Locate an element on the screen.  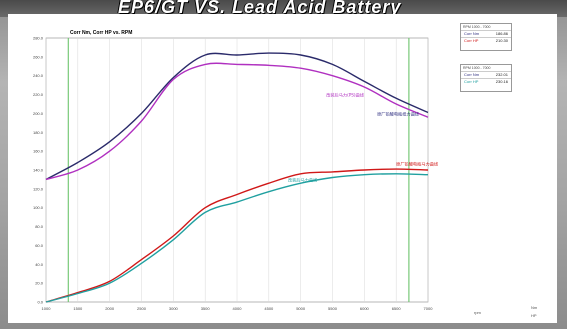
legend-top-row-2-value: 210.30 is located at coordinates (501, 40).